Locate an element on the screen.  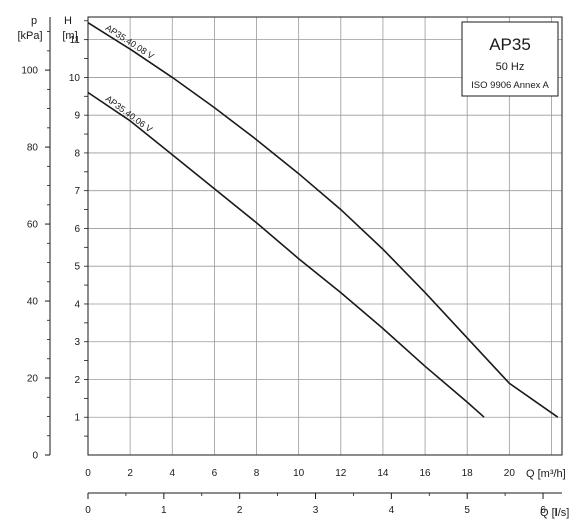
ls-tick-label: 5 is located at coordinates (467, 510).